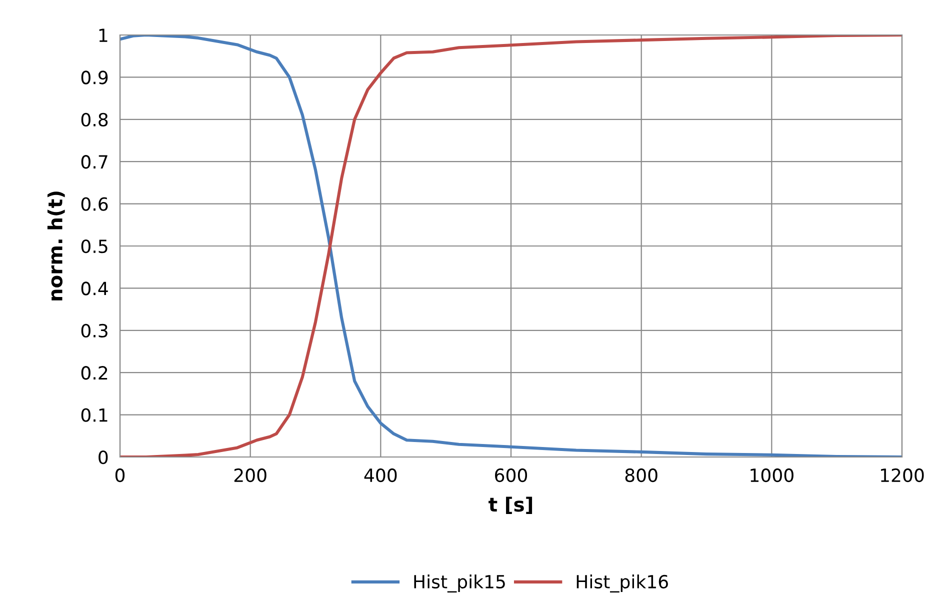 The width and height of the screenshot is (929, 608). What do you see at coordinates (120, 475) in the screenshot?
I see `x-tick-label: 0` at bounding box center [120, 475].